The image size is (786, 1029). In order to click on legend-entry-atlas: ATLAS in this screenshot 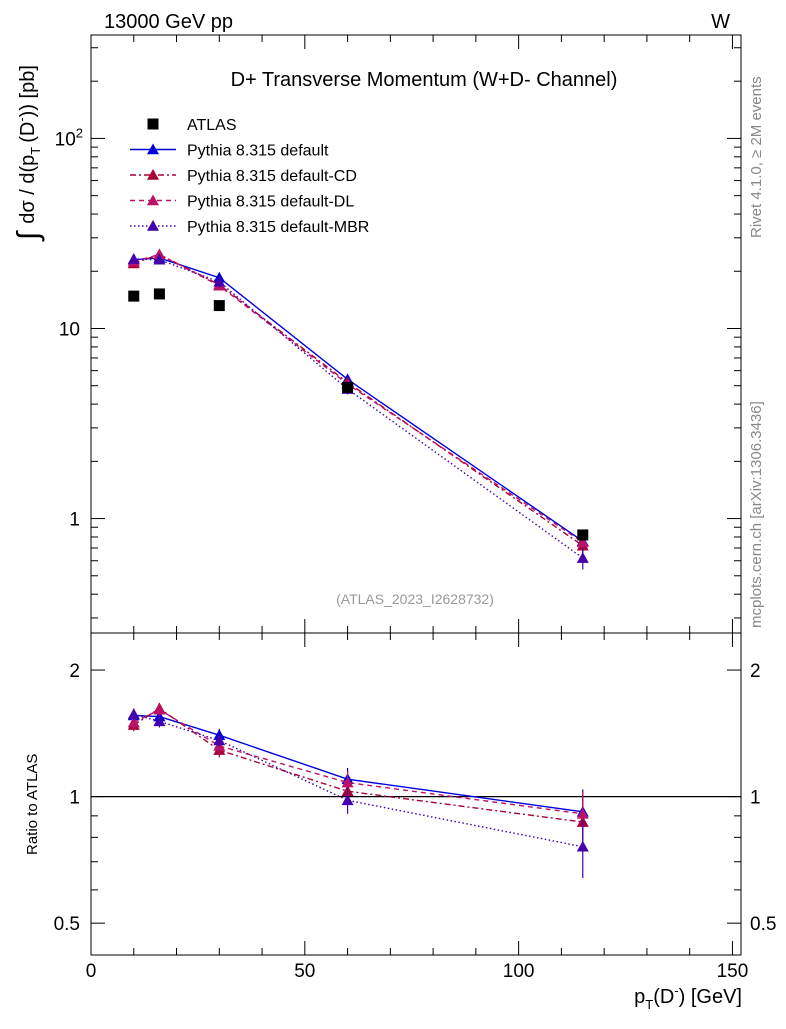, I will do `click(192, 125)`.